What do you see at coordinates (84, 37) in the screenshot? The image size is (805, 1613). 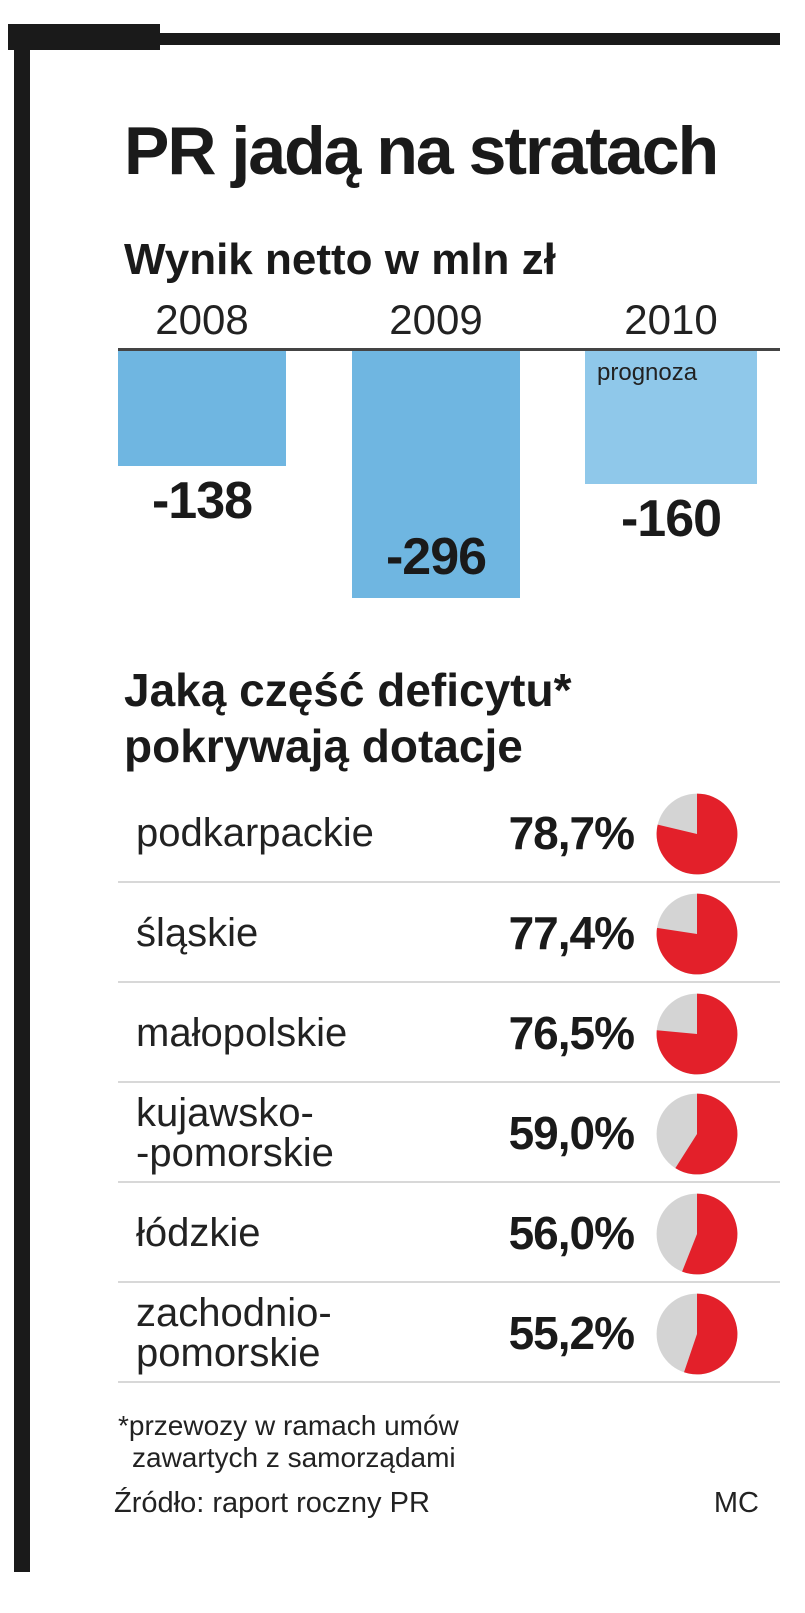 I see `frame-top-bar-thick` at bounding box center [84, 37].